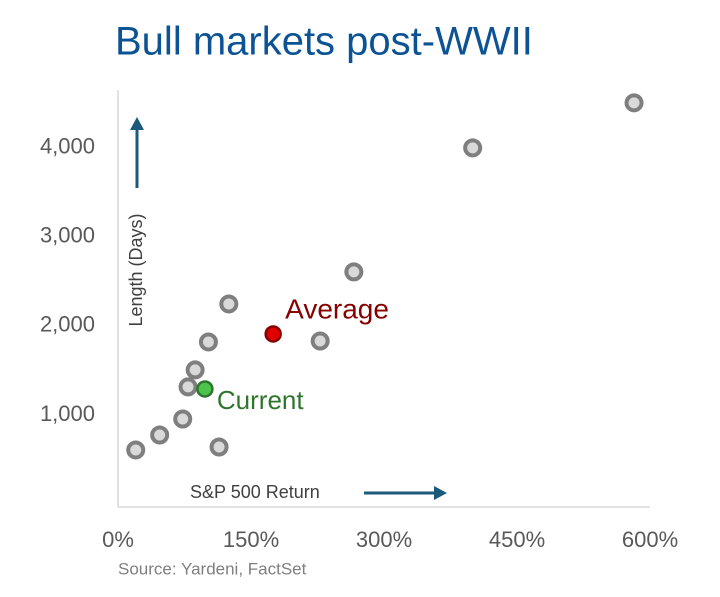 The image size is (720, 597). What do you see at coordinates (67, 413) in the screenshot?
I see `y-tick-label: 1,000` at bounding box center [67, 413].